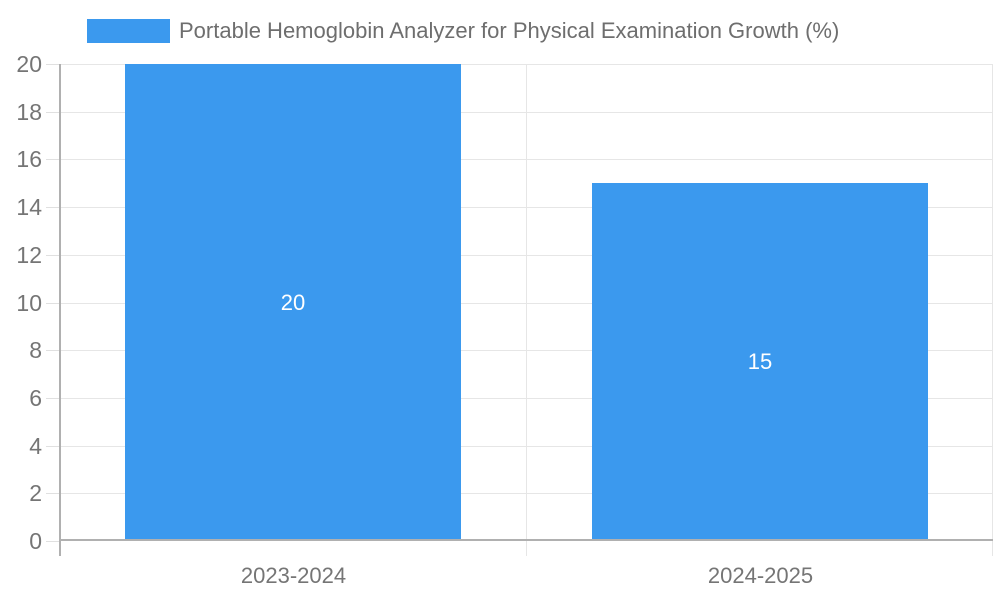  I want to click on y-axis-tick-label: 16, so click(29, 159).